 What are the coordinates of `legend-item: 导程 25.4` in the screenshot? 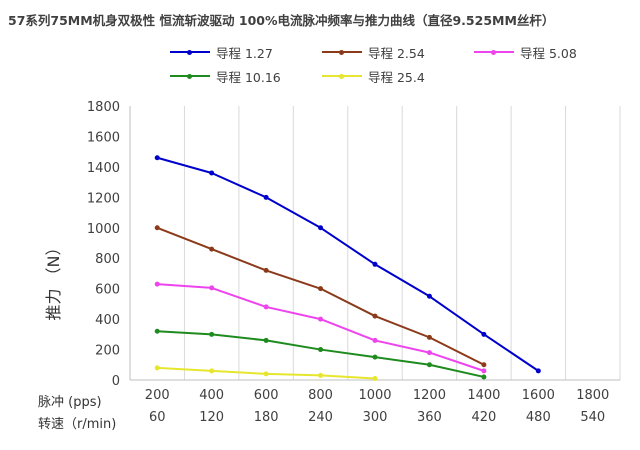 It's located at (373, 76).